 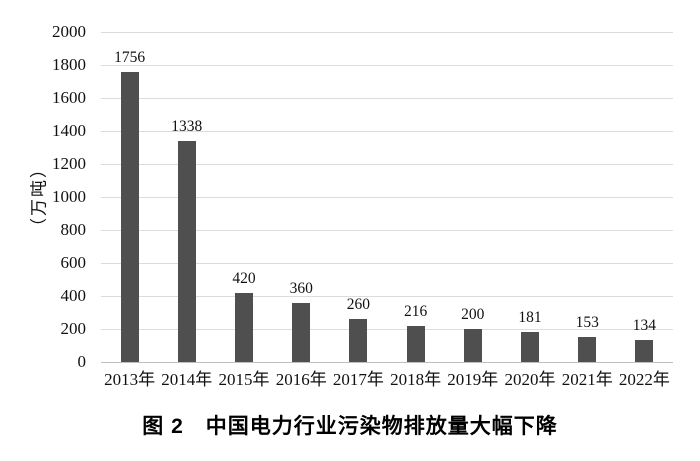 I want to click on x-axis-line, so click(x=387, y=362).